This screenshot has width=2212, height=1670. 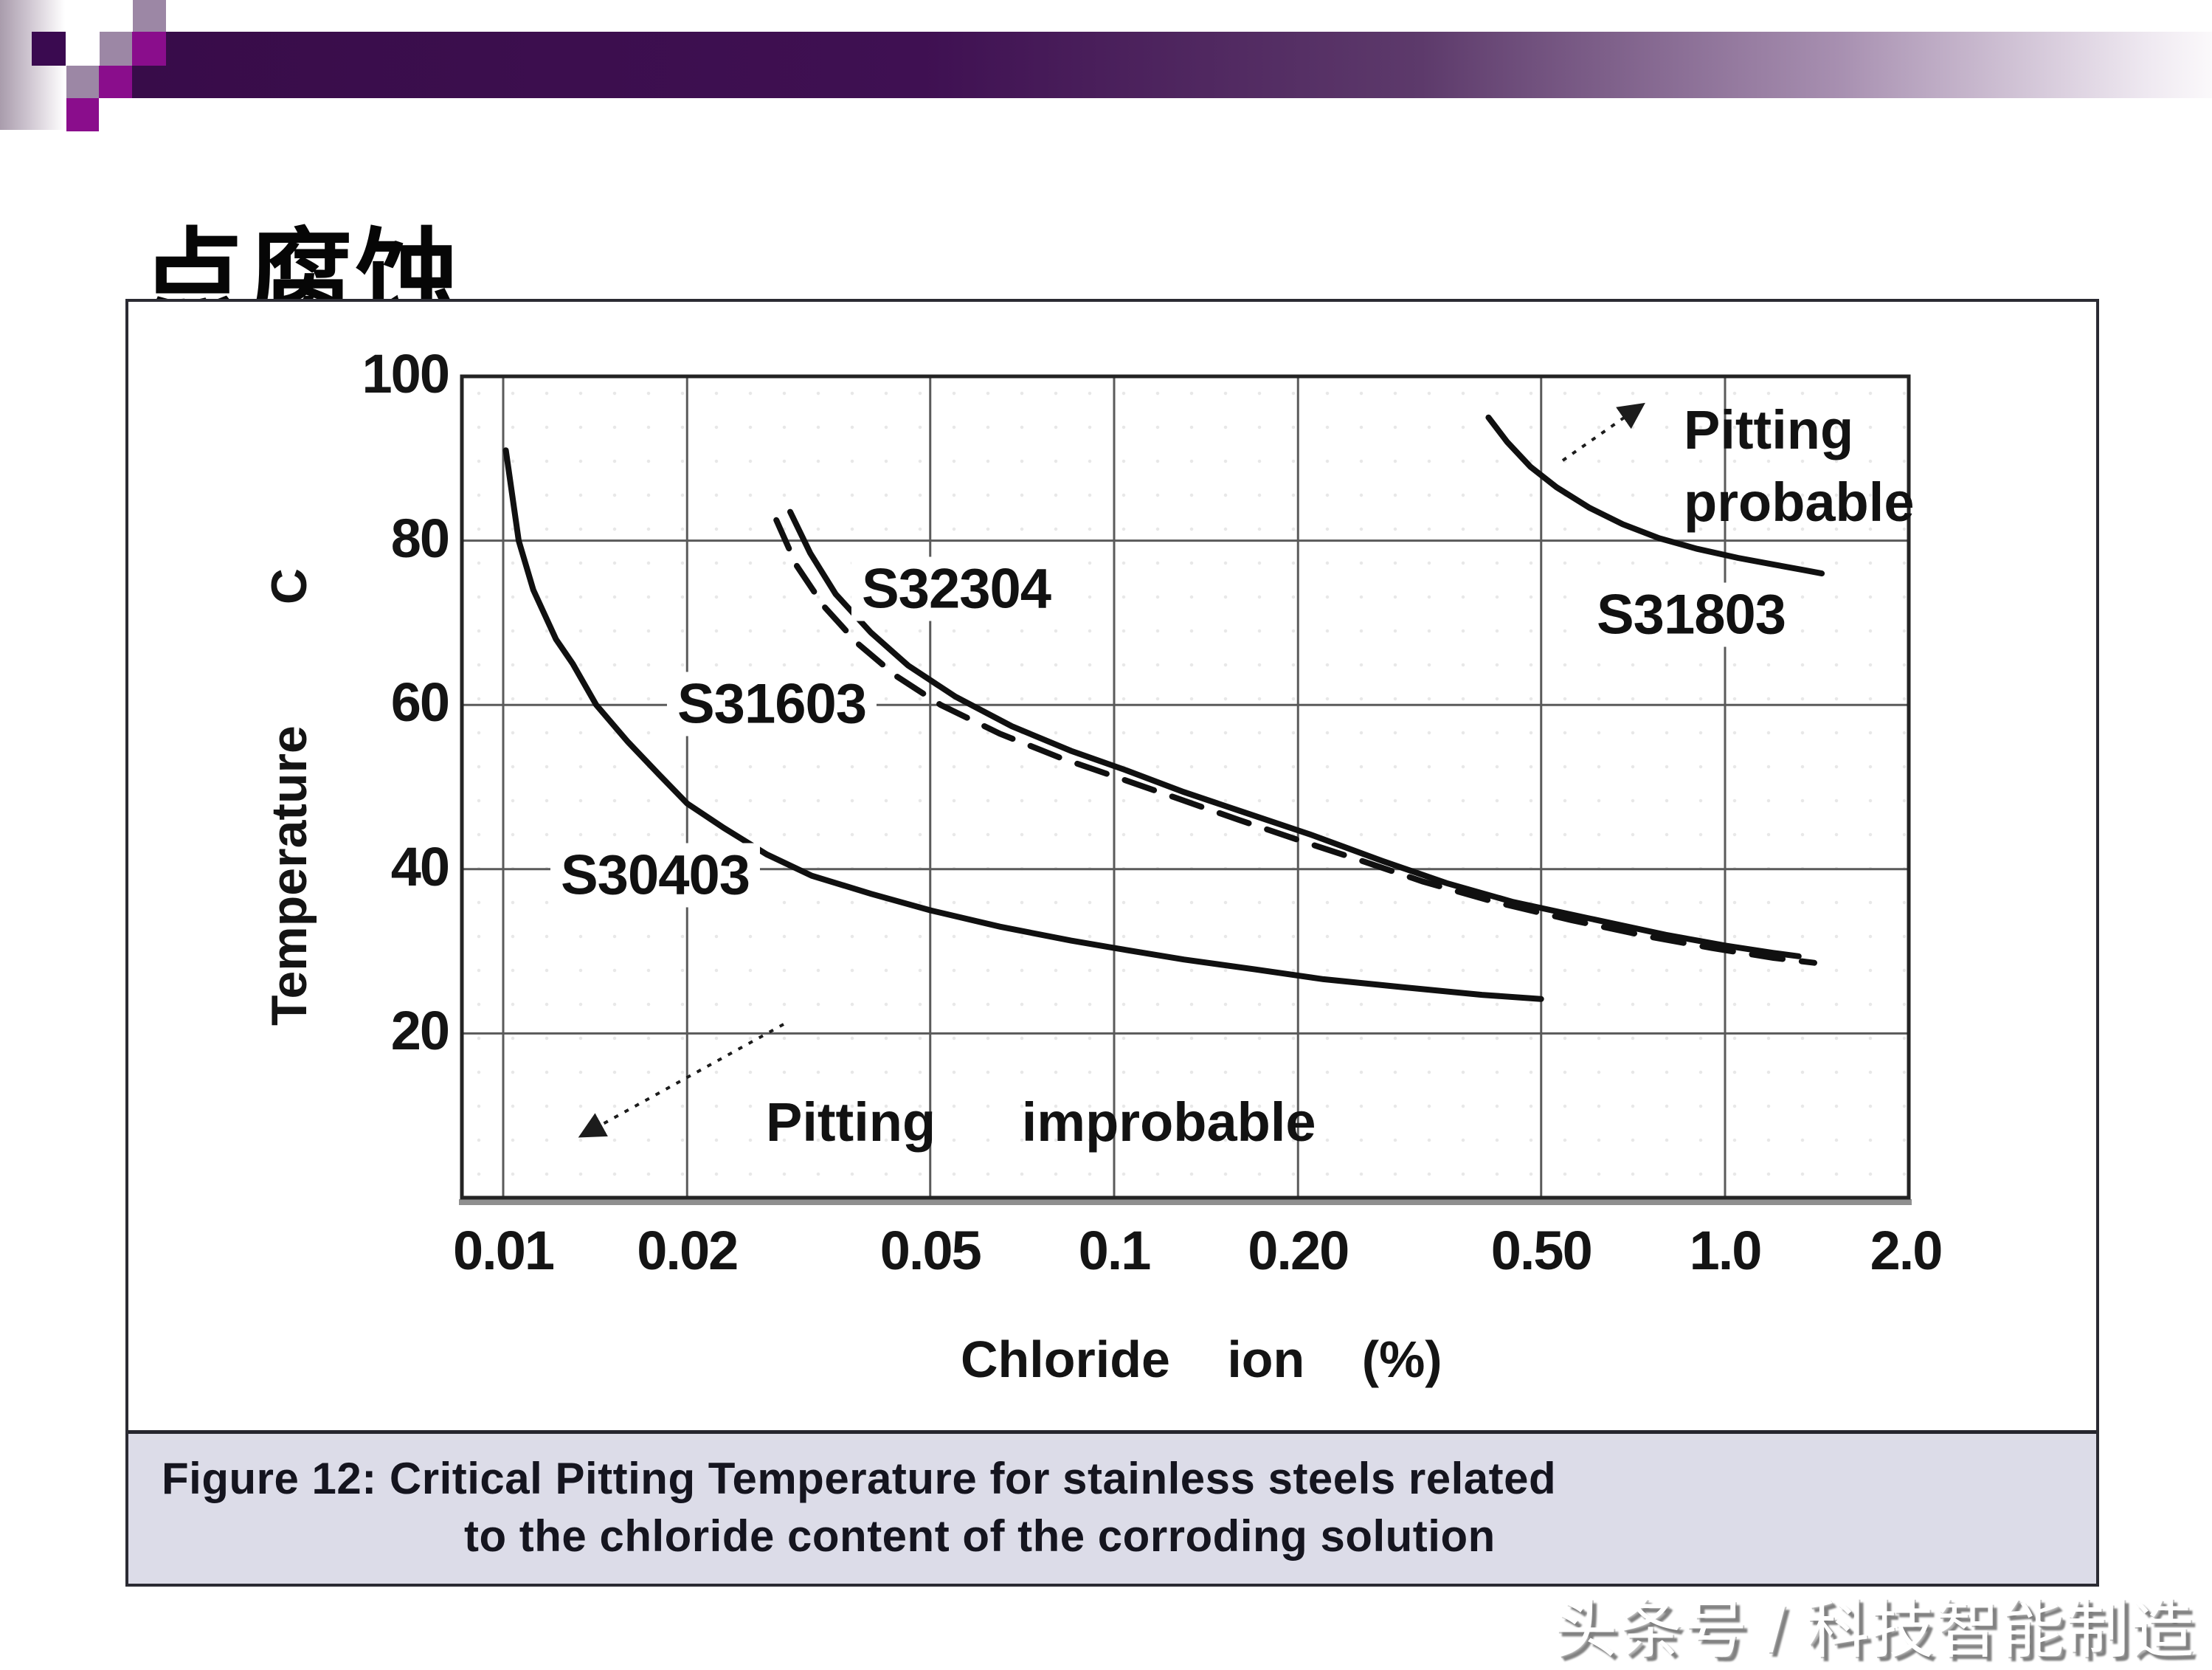 I want to click on series-label-S31603: S31603, so click(x=771, y=704).